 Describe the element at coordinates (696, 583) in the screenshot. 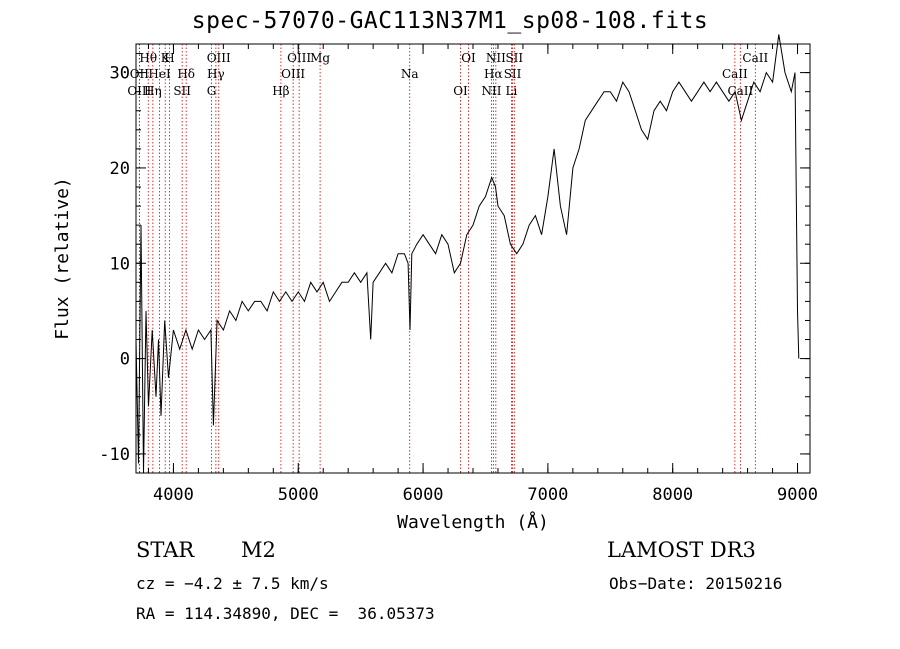

I see `observation-date: Obs−Date: 20150216` at that location.